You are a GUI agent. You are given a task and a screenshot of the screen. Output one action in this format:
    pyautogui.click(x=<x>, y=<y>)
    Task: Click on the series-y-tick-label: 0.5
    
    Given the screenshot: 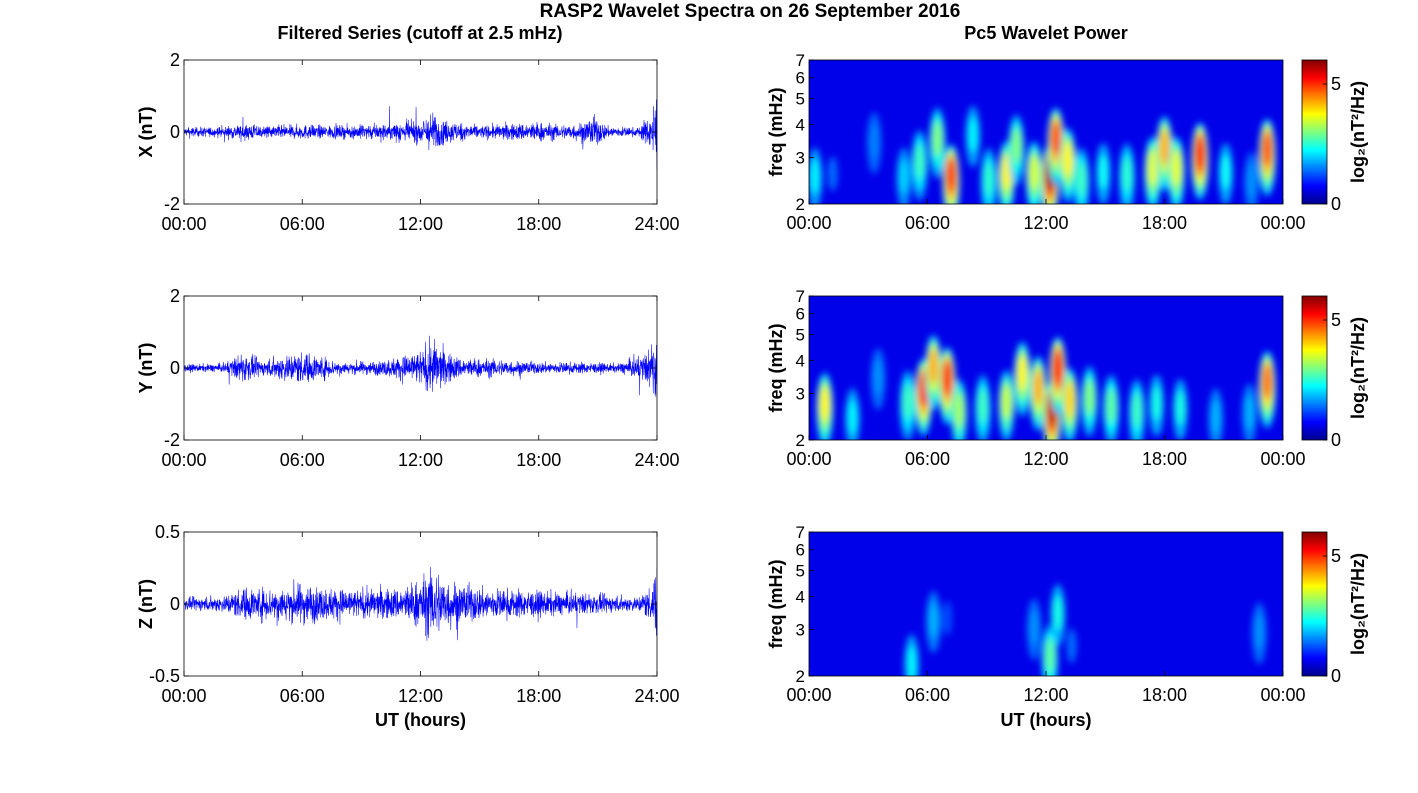 What is the action you would take?
    pyautogui.click(x=167, y=532)
    